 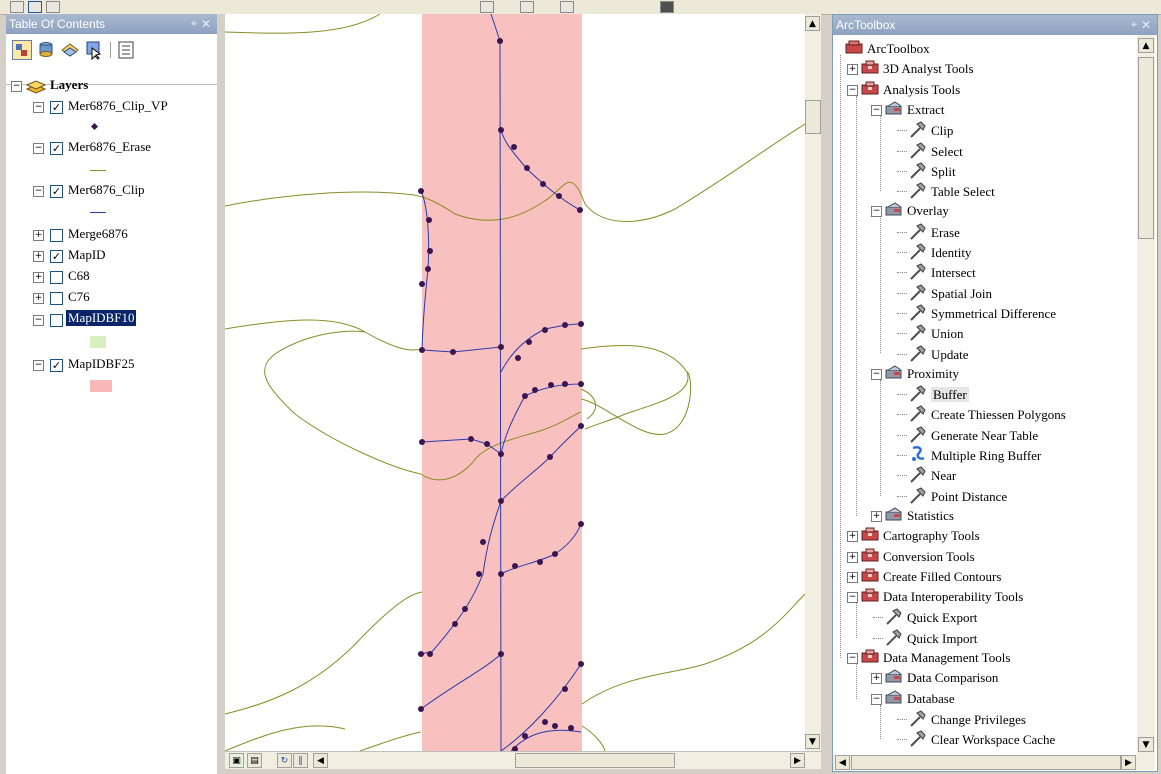 What do you see at coordinates (236, 760) in the screenshot?
I see `data-view-icon: ▣` at bounding box center [236, 760].